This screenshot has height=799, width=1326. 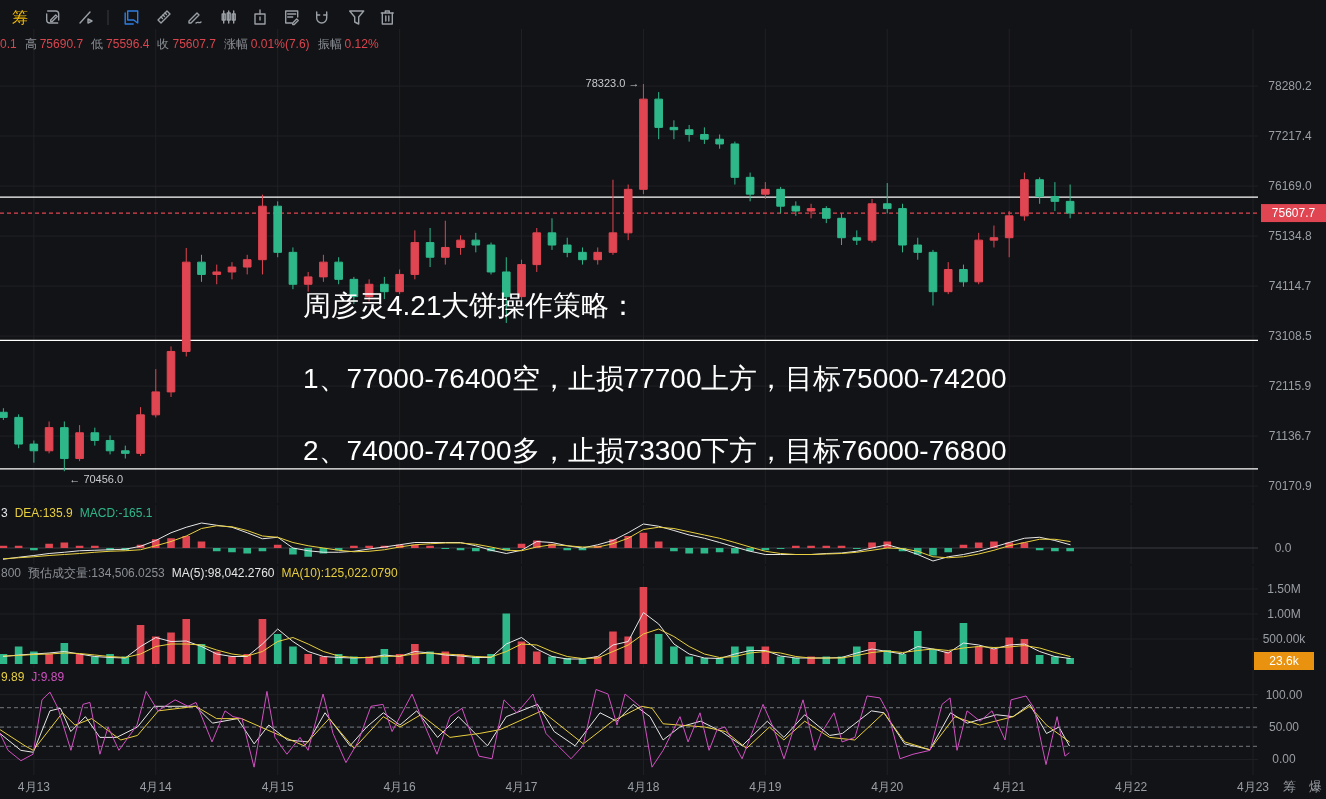 I want to click on y-tick-label: 1.00M, so click(x=1284, y=614).